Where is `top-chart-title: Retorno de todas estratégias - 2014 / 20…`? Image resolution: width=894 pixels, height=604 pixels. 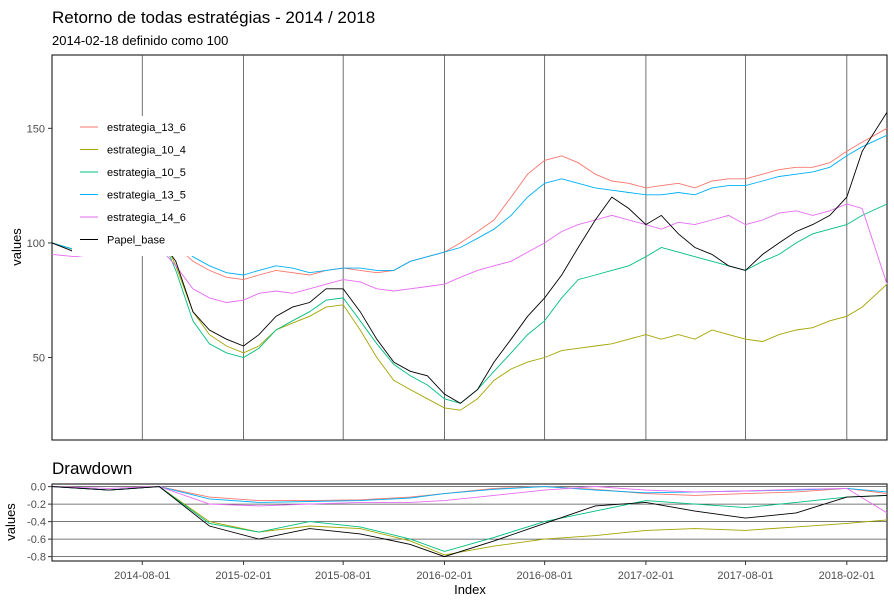 top-chart-title: Retorno de todas estratégias - 2014 / 20… is located at coordinates (213, 17).